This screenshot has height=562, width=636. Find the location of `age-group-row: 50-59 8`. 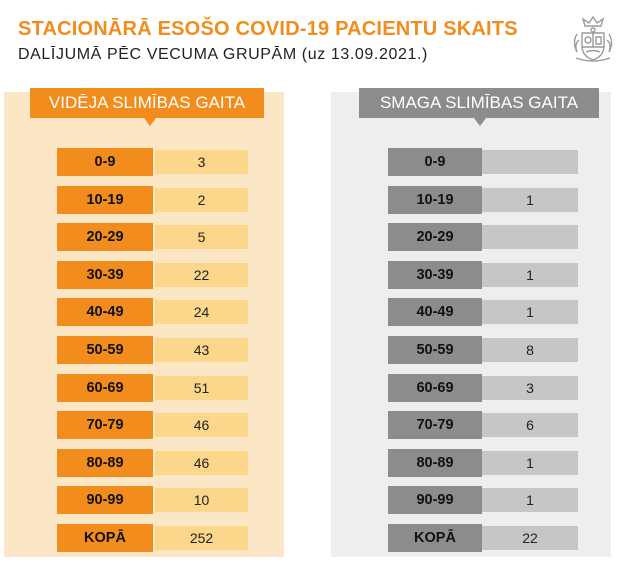

age-group-row: 50-59 8 is located at coordinates (484, 349).